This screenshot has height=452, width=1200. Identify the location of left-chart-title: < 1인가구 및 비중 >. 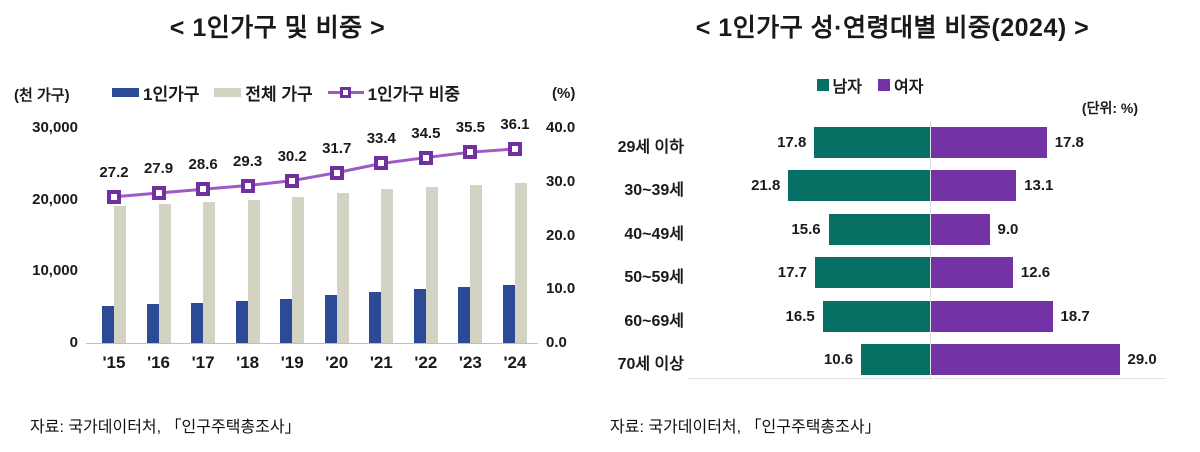
(277, 28).